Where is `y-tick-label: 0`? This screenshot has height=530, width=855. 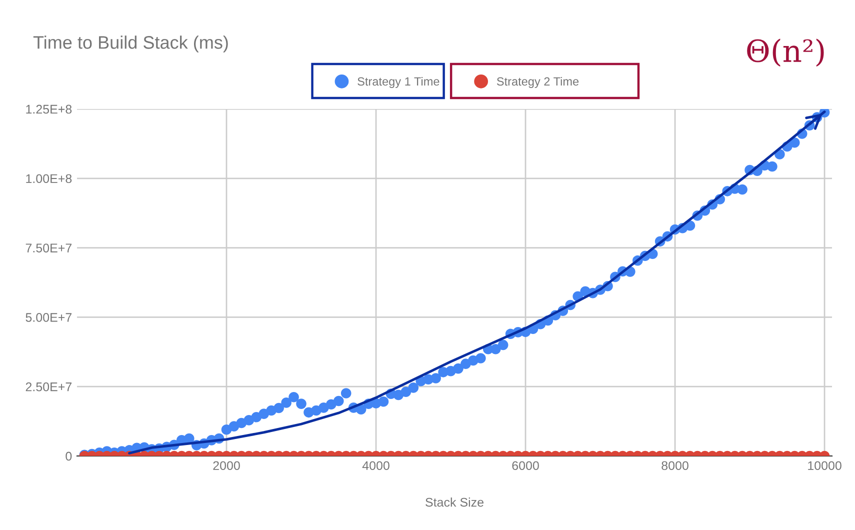 y-tick-label: 0 is located at coordinates (69, 456).